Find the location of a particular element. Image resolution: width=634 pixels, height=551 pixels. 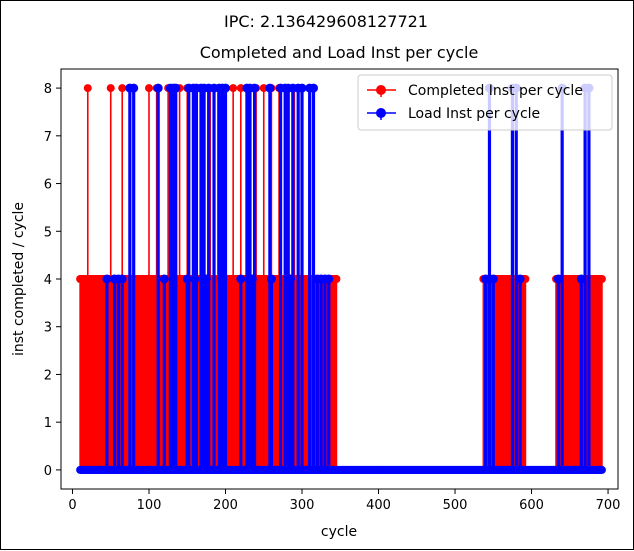

y-tick-label: 5 is located at coordinates (48, 232).